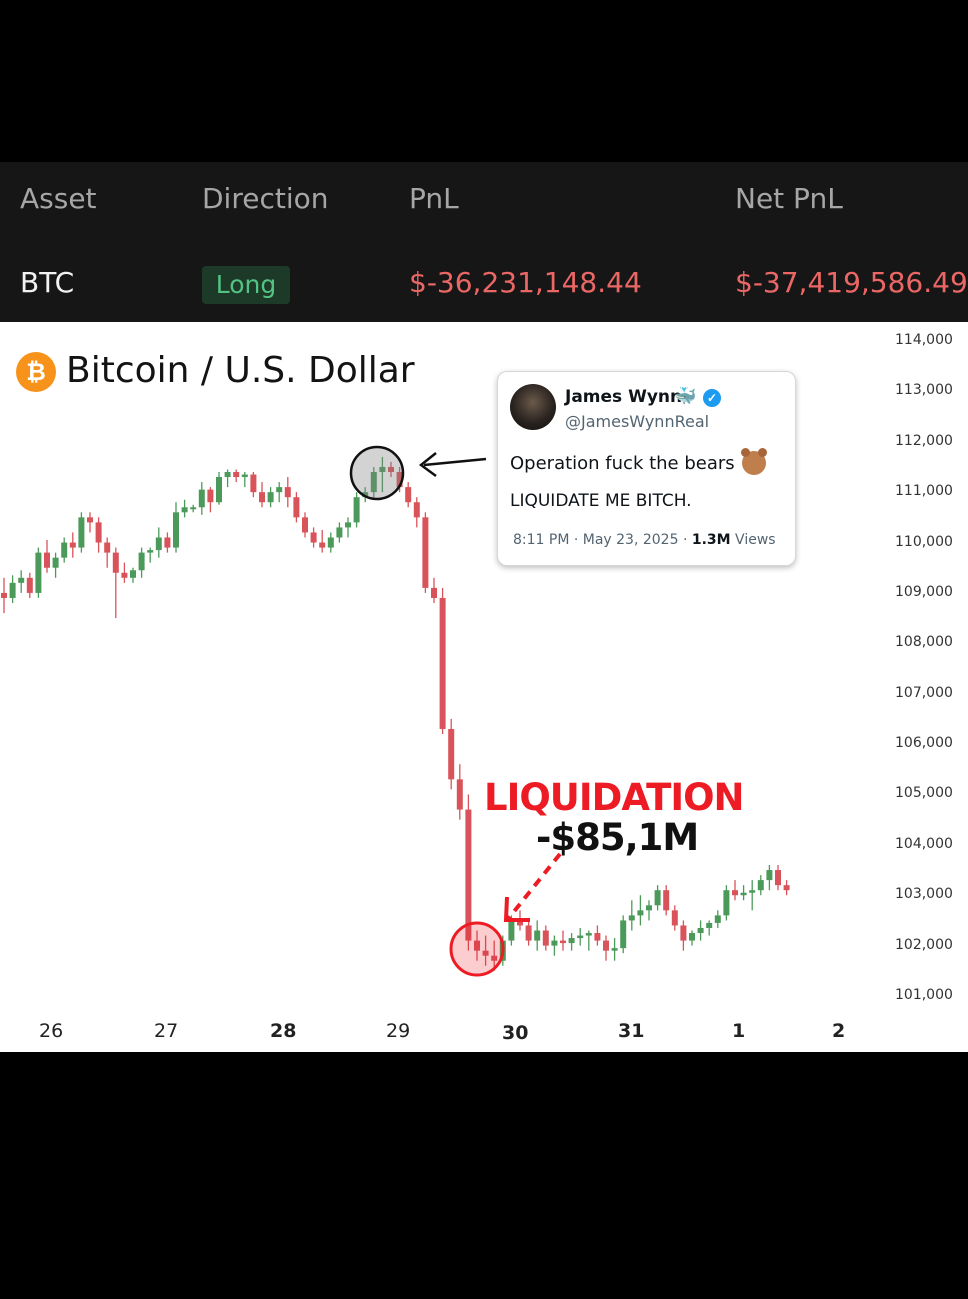 Image resolution: width=968 pixels, height=1299 pixels. I want to click on liquidation-label: LIQUIDATION, so click(614, 797).